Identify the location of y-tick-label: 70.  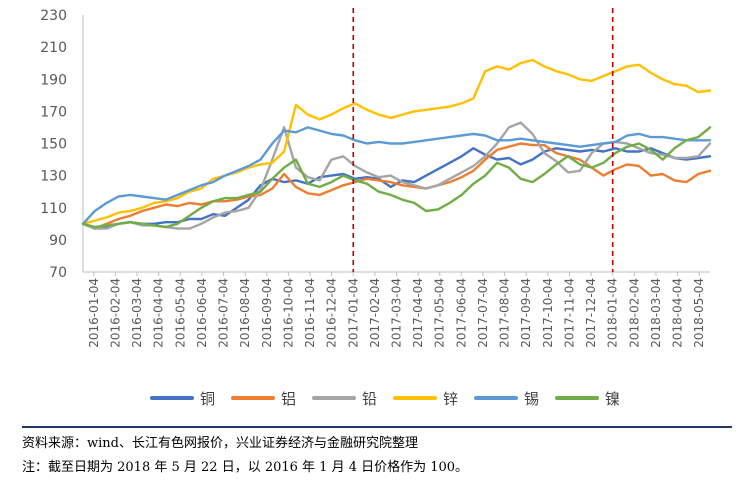
(58, 273).